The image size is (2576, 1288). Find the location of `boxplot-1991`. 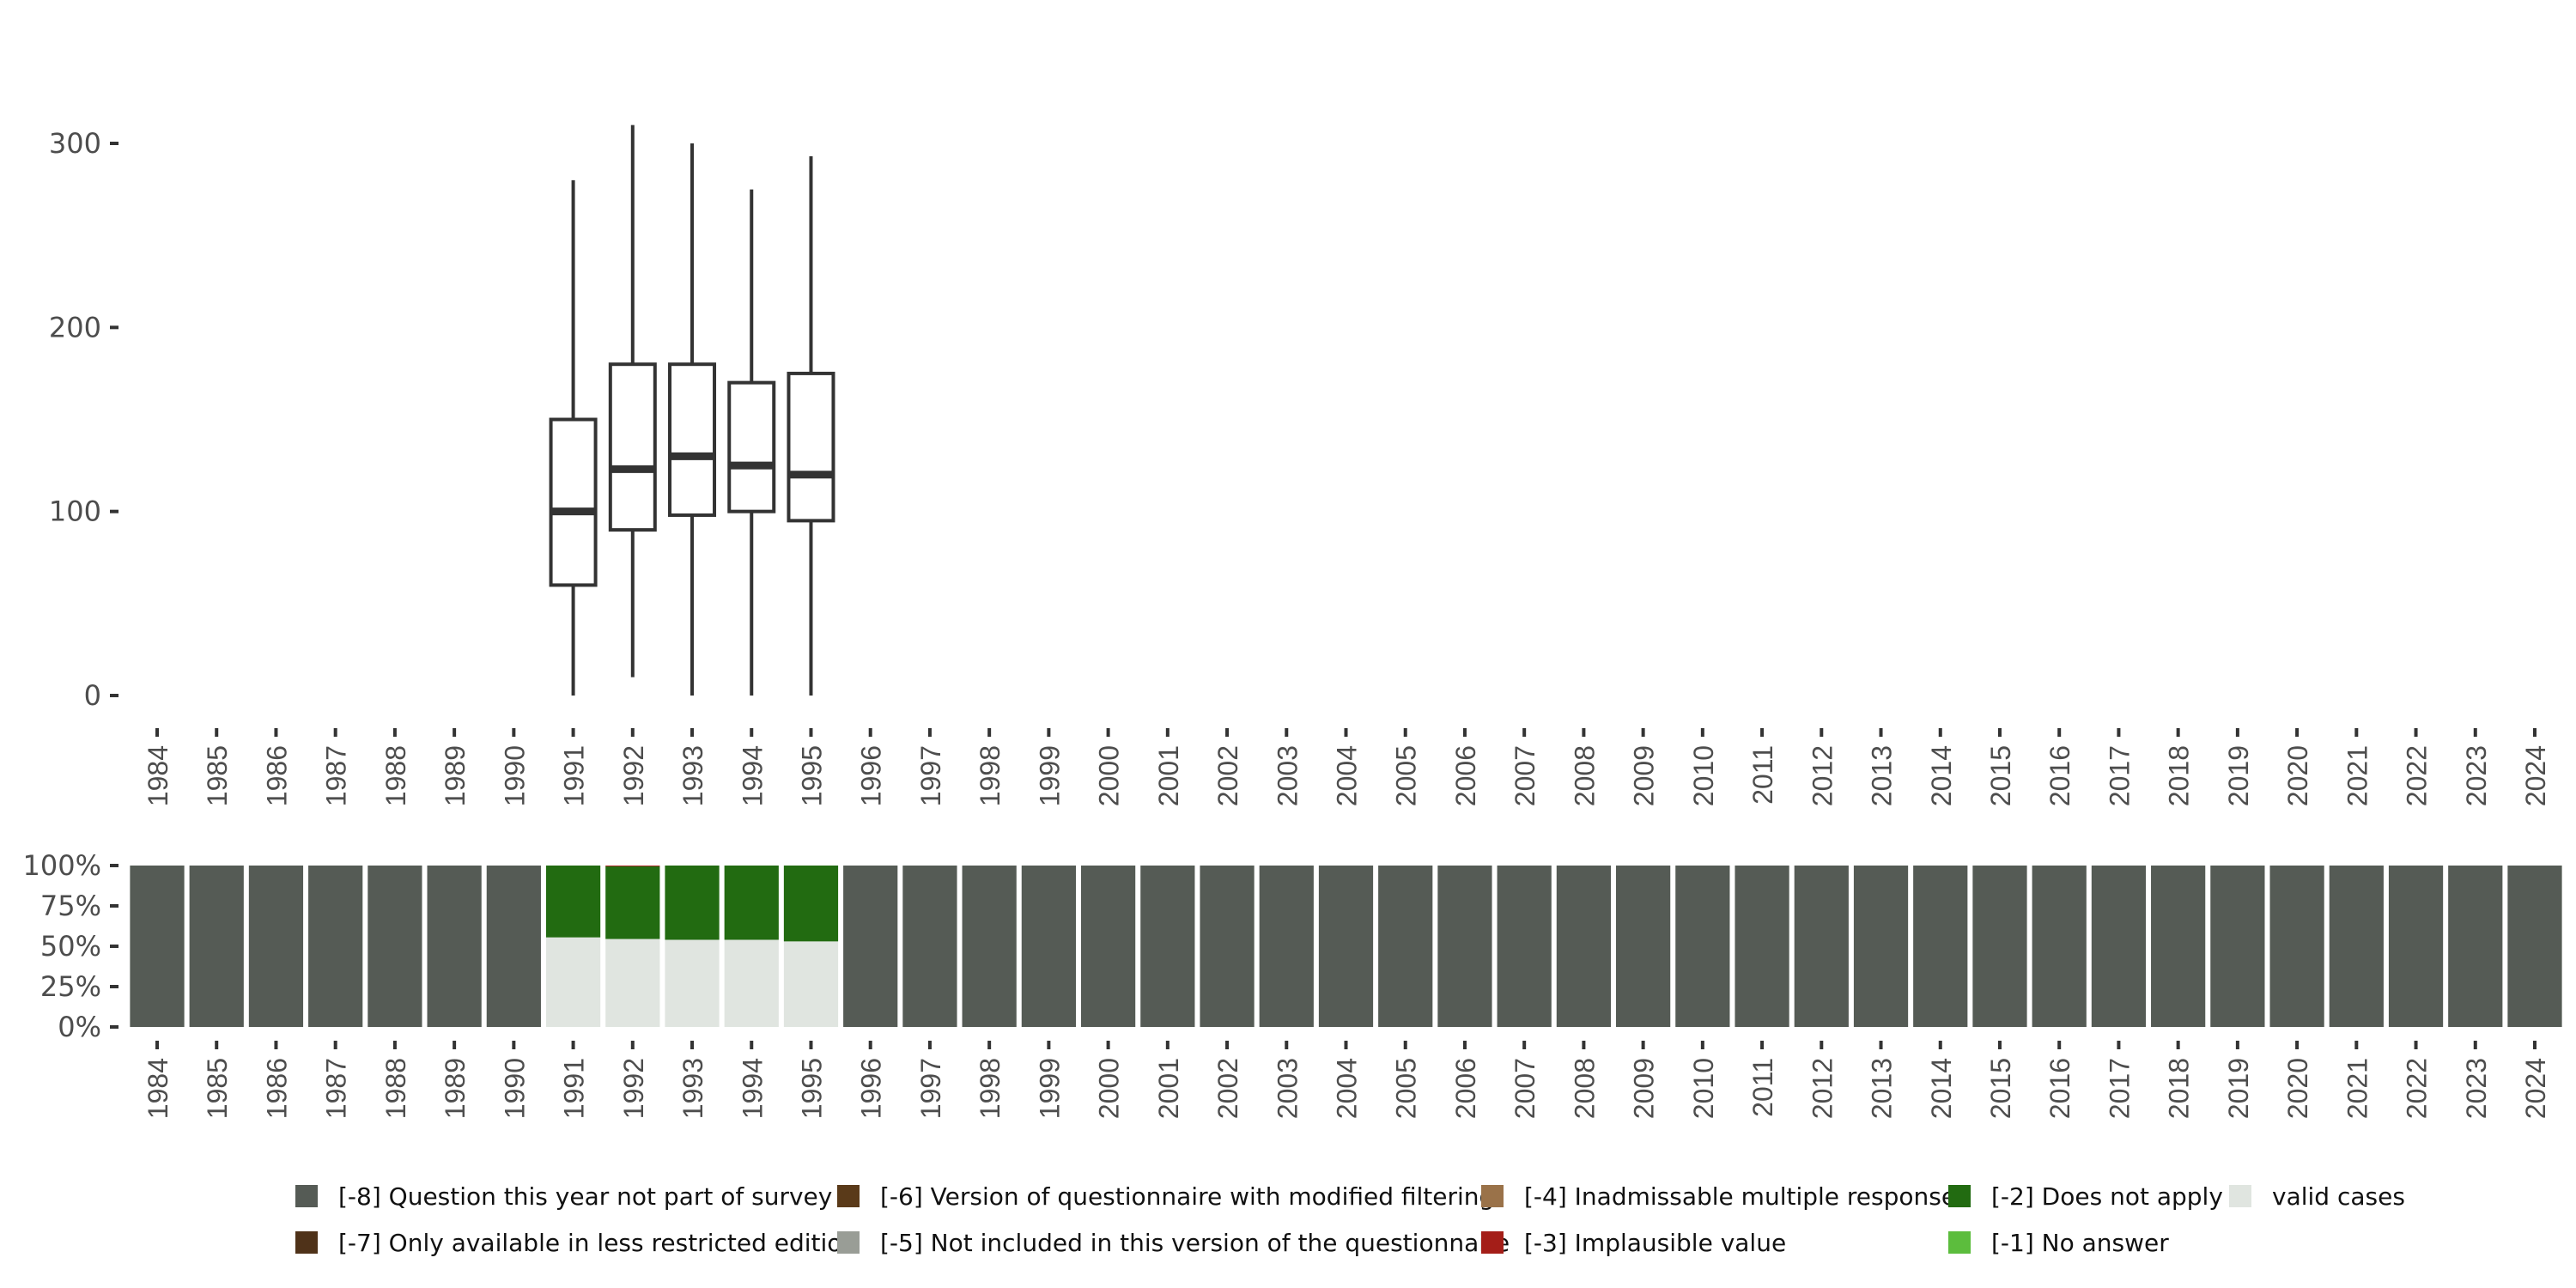

boxplot-1991 is located at coordinates (574, 438).